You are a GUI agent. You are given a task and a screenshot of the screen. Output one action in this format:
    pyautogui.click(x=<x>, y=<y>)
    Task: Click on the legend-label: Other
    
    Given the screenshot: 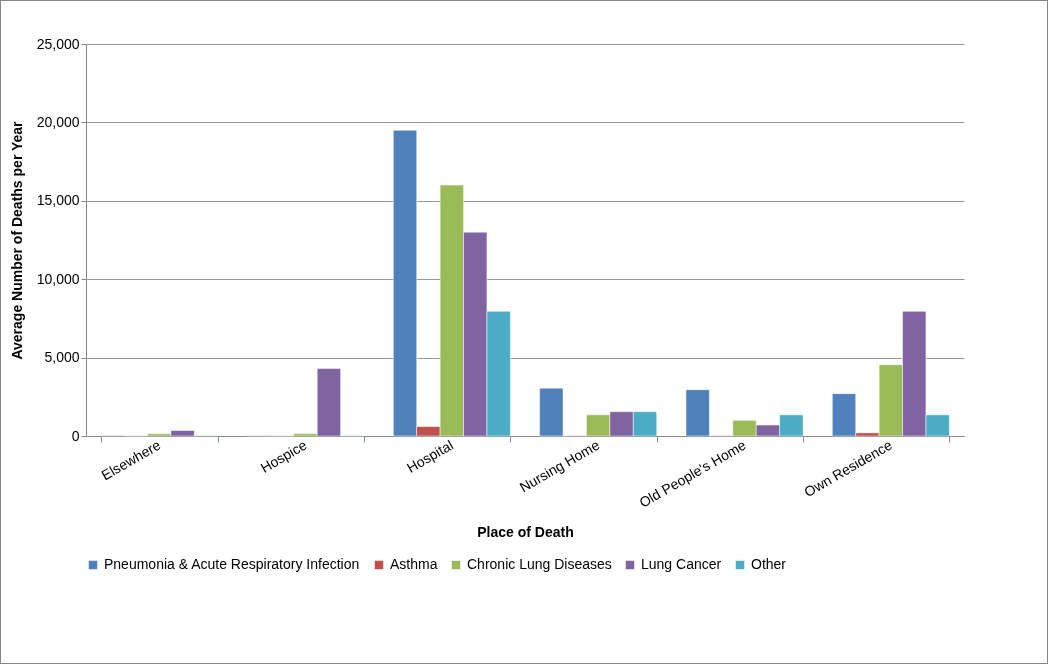 What is the action you would take?
    pyautogui.click(x=769, y=564)
    